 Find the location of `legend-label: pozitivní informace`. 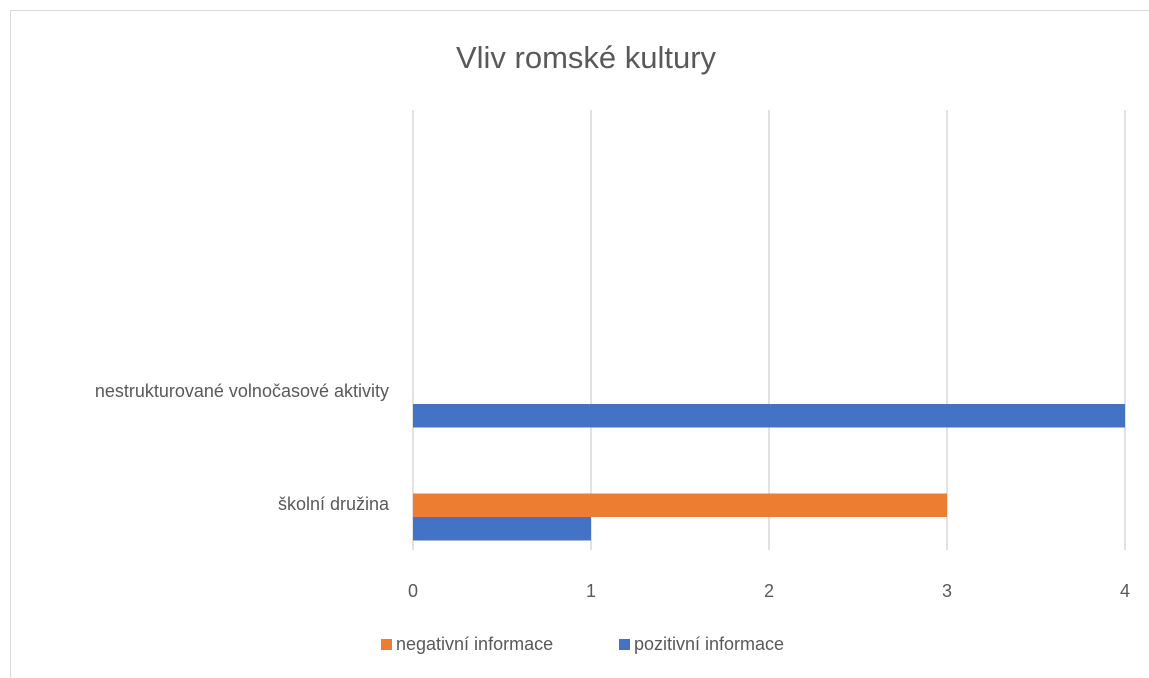

legend-label: pozitivní informace is located at coordinates (709, 644).